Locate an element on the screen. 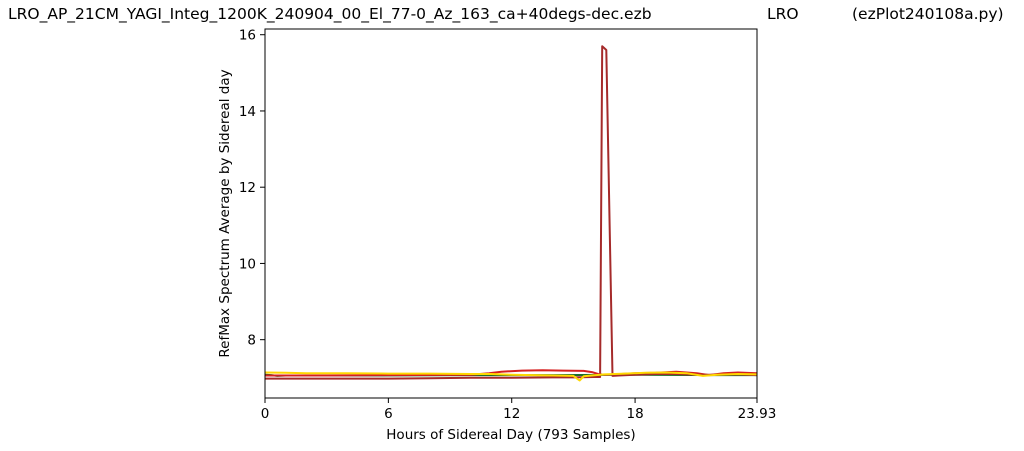 This screenshot has width=1024, height=451. x-axis-label: Hours of Sidereal Day (793 Samples) is located at coordinates (510, 435).